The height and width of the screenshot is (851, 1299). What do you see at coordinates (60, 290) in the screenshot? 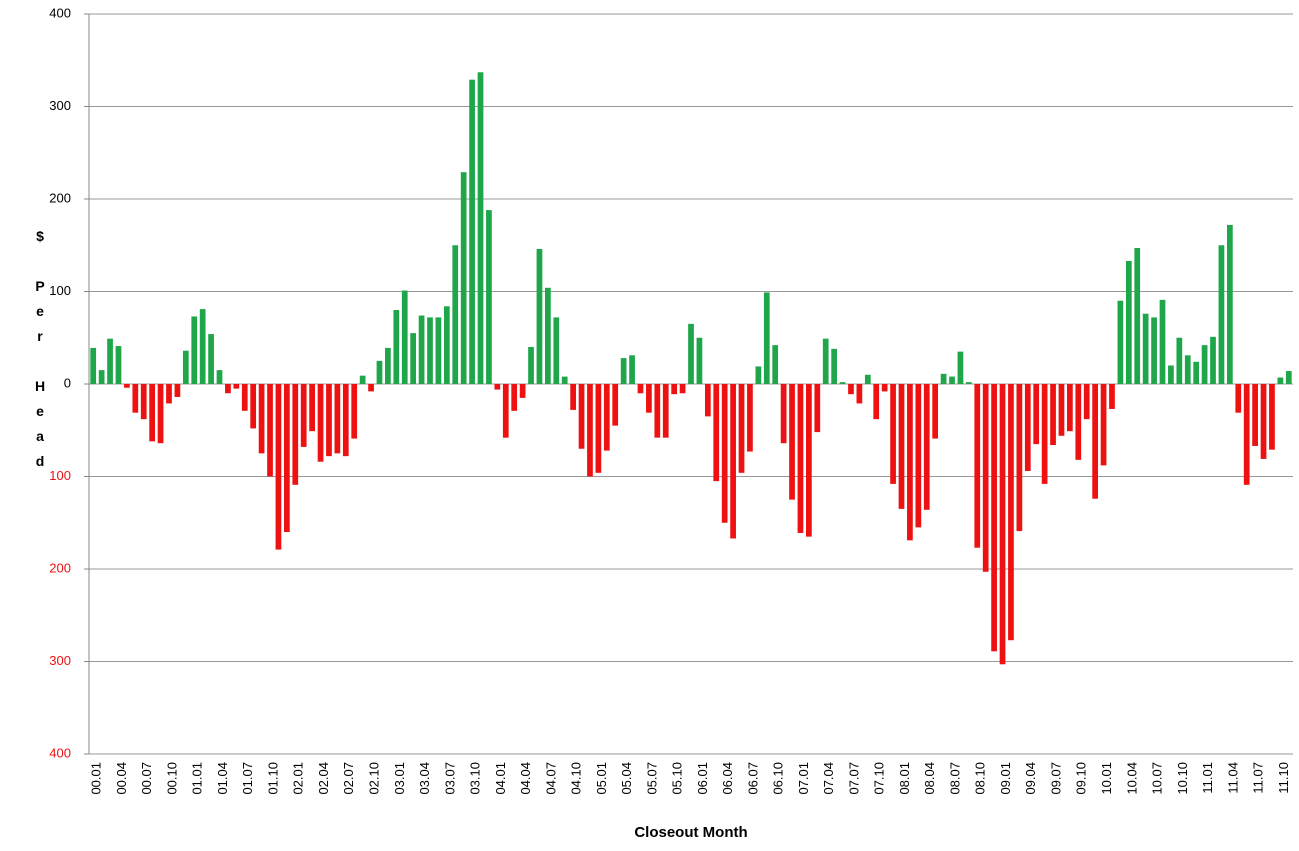
I see `y-tick-label: 100` at bounding box center [60, 290].